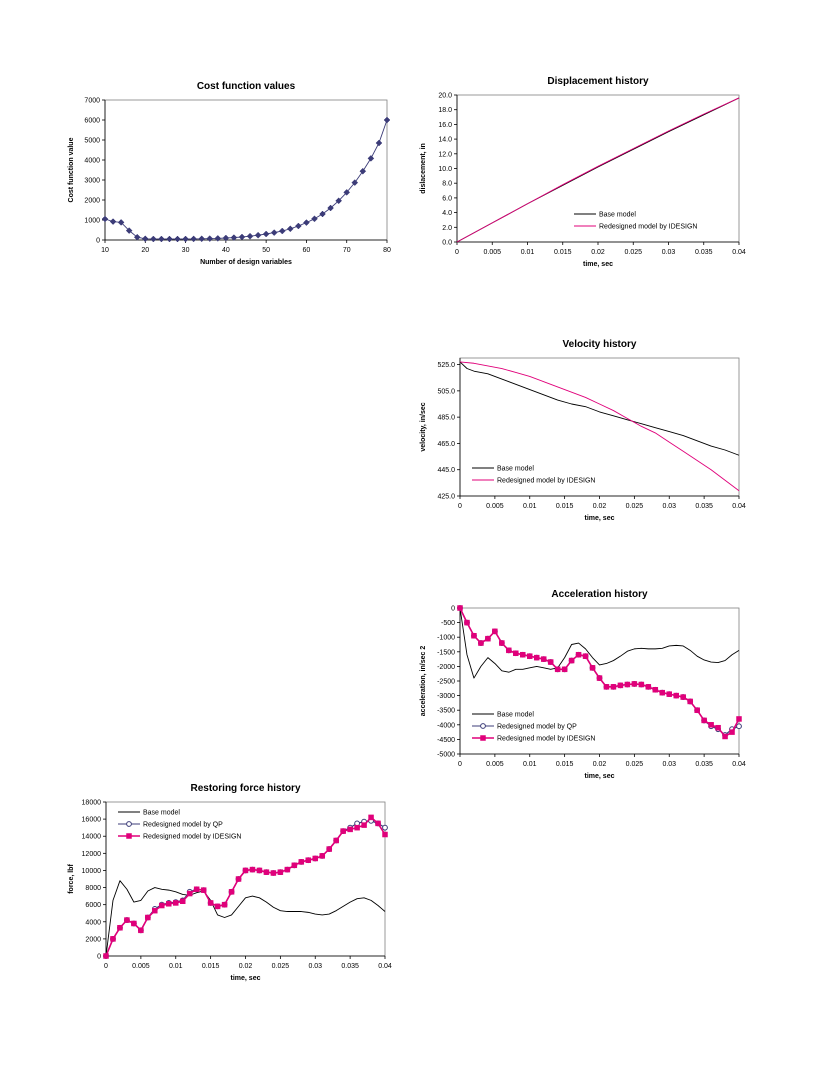 This screenshot has width=816, height=1069. I want to click on y-tick-label: -1500, so click(446, 652).